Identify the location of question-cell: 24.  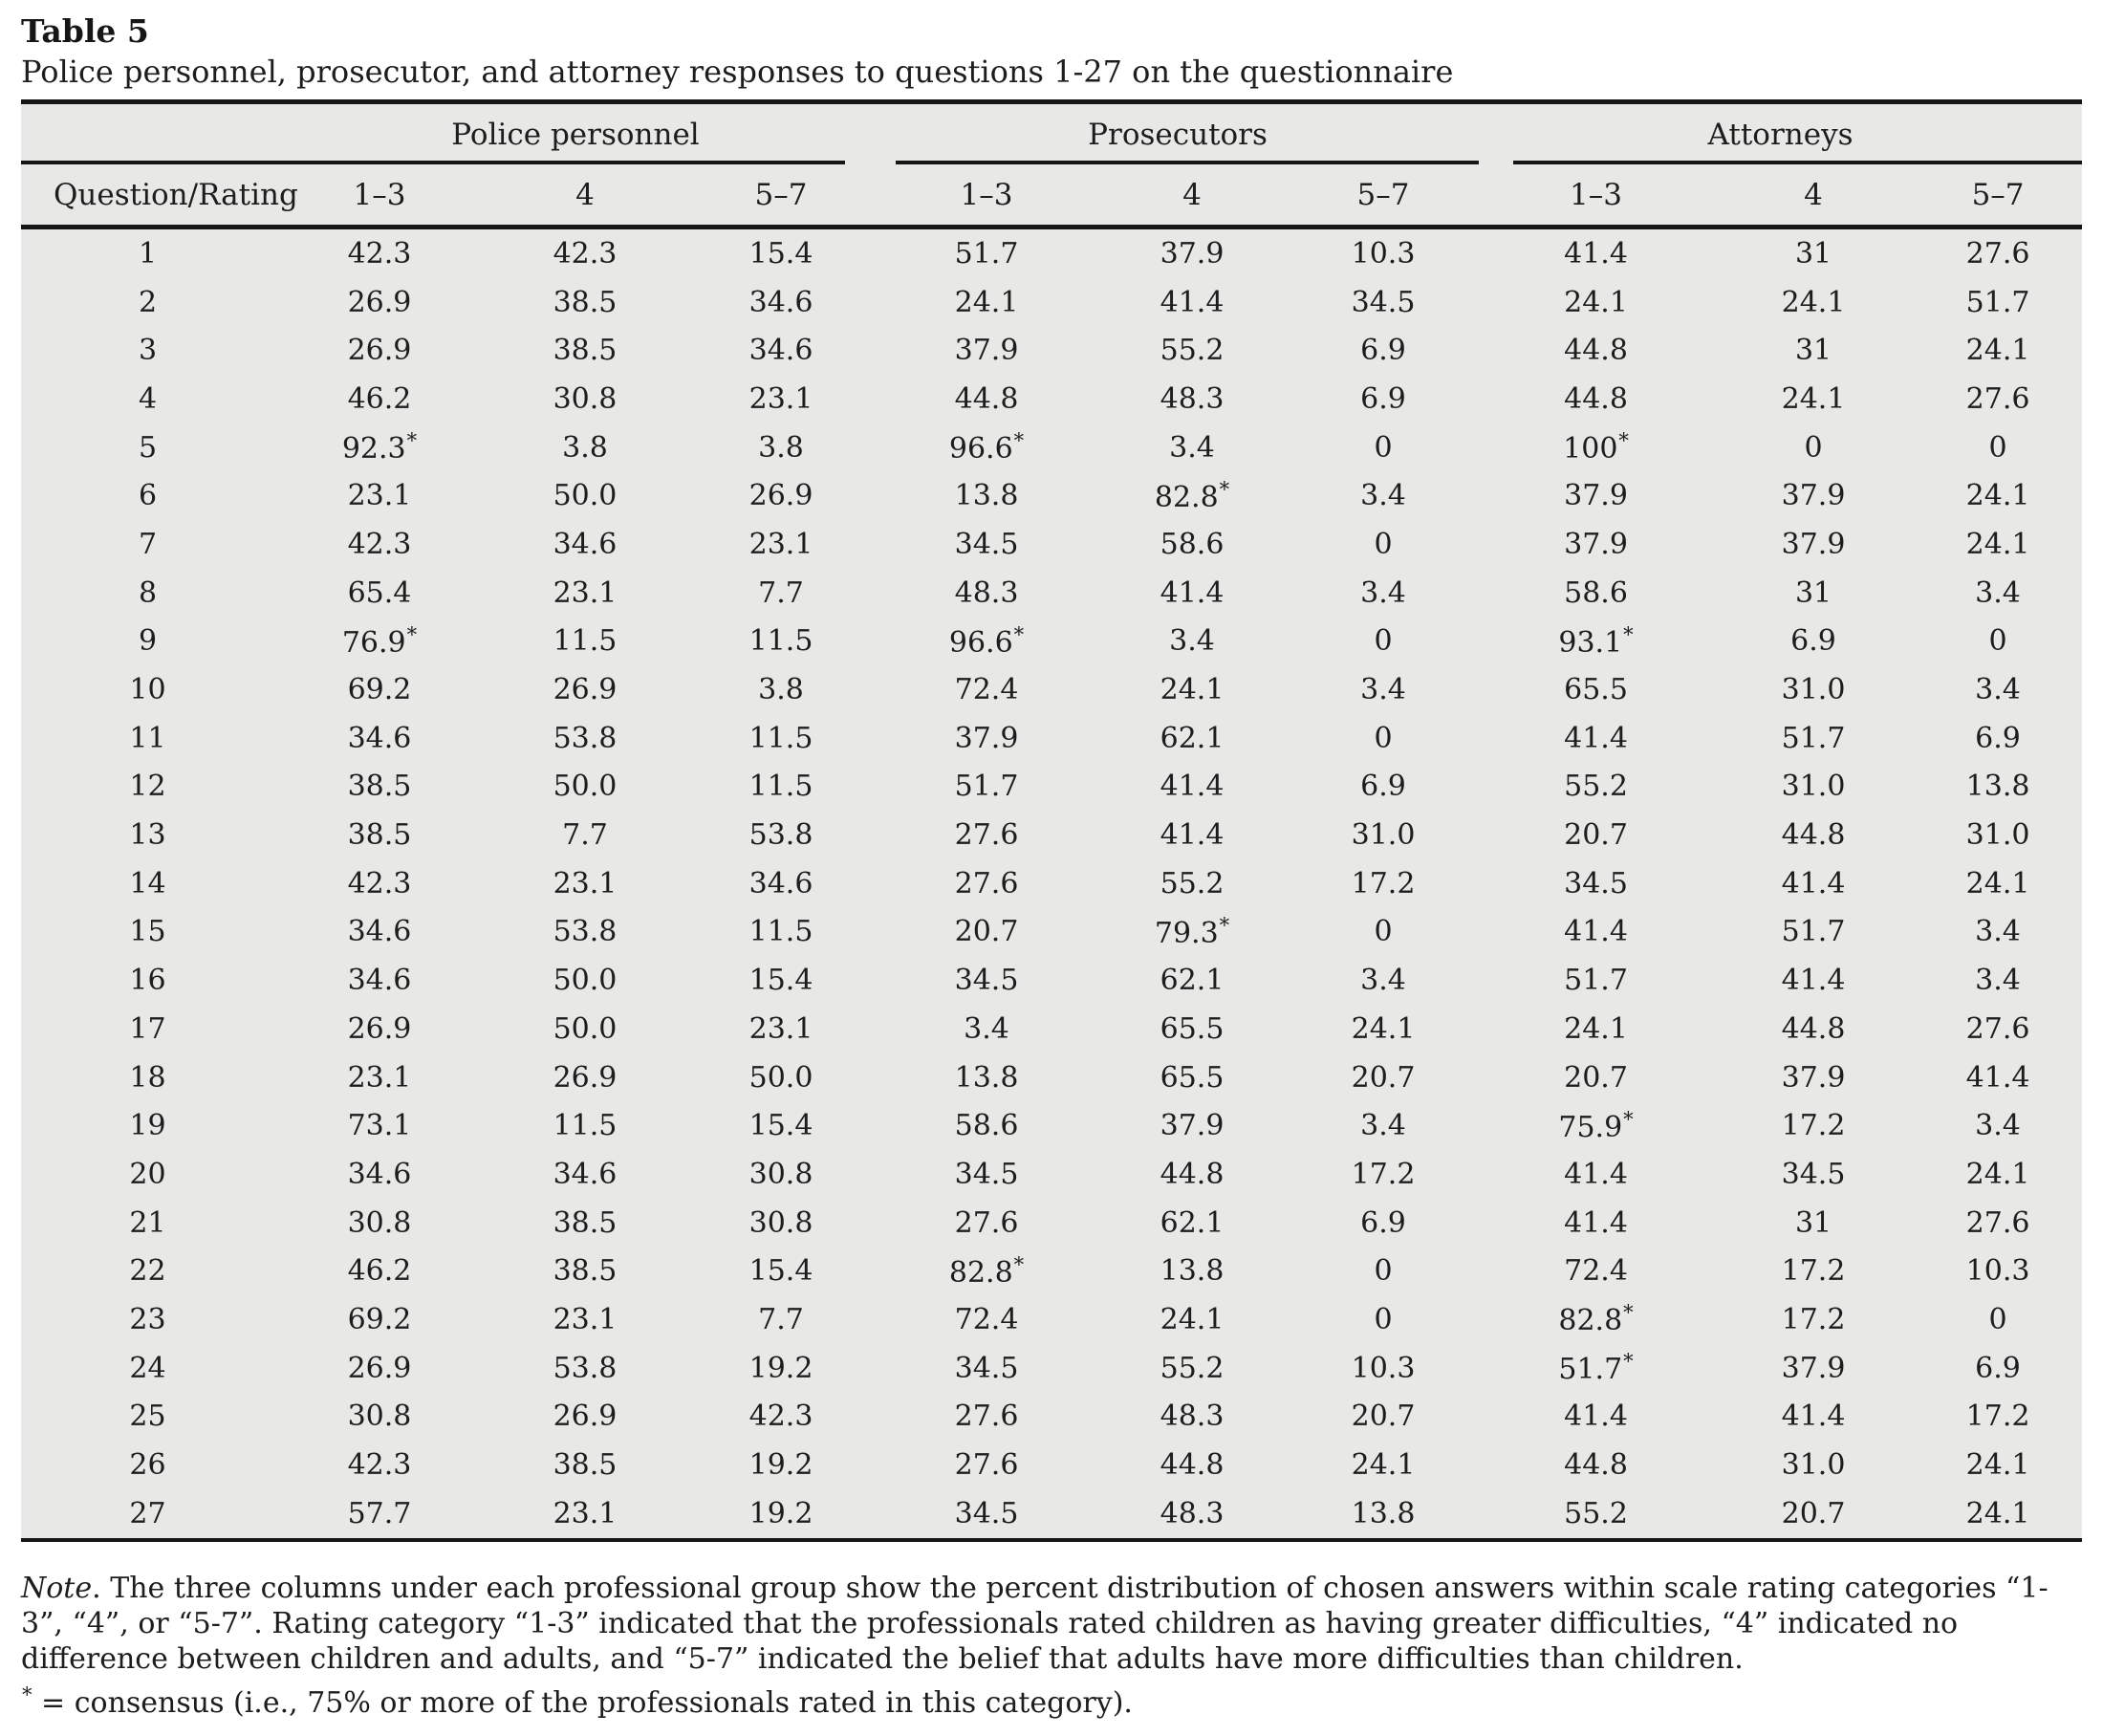
(147, 1368).